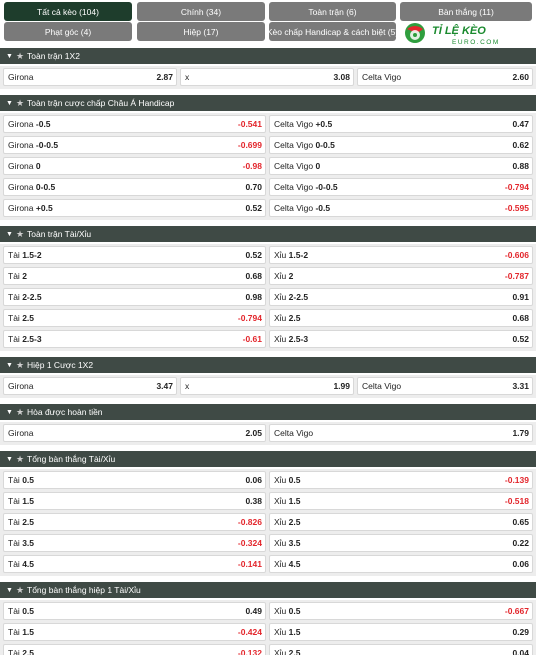  I want to click on odds-cell: Xỉu 3.5 0.22, so click(401, 543).